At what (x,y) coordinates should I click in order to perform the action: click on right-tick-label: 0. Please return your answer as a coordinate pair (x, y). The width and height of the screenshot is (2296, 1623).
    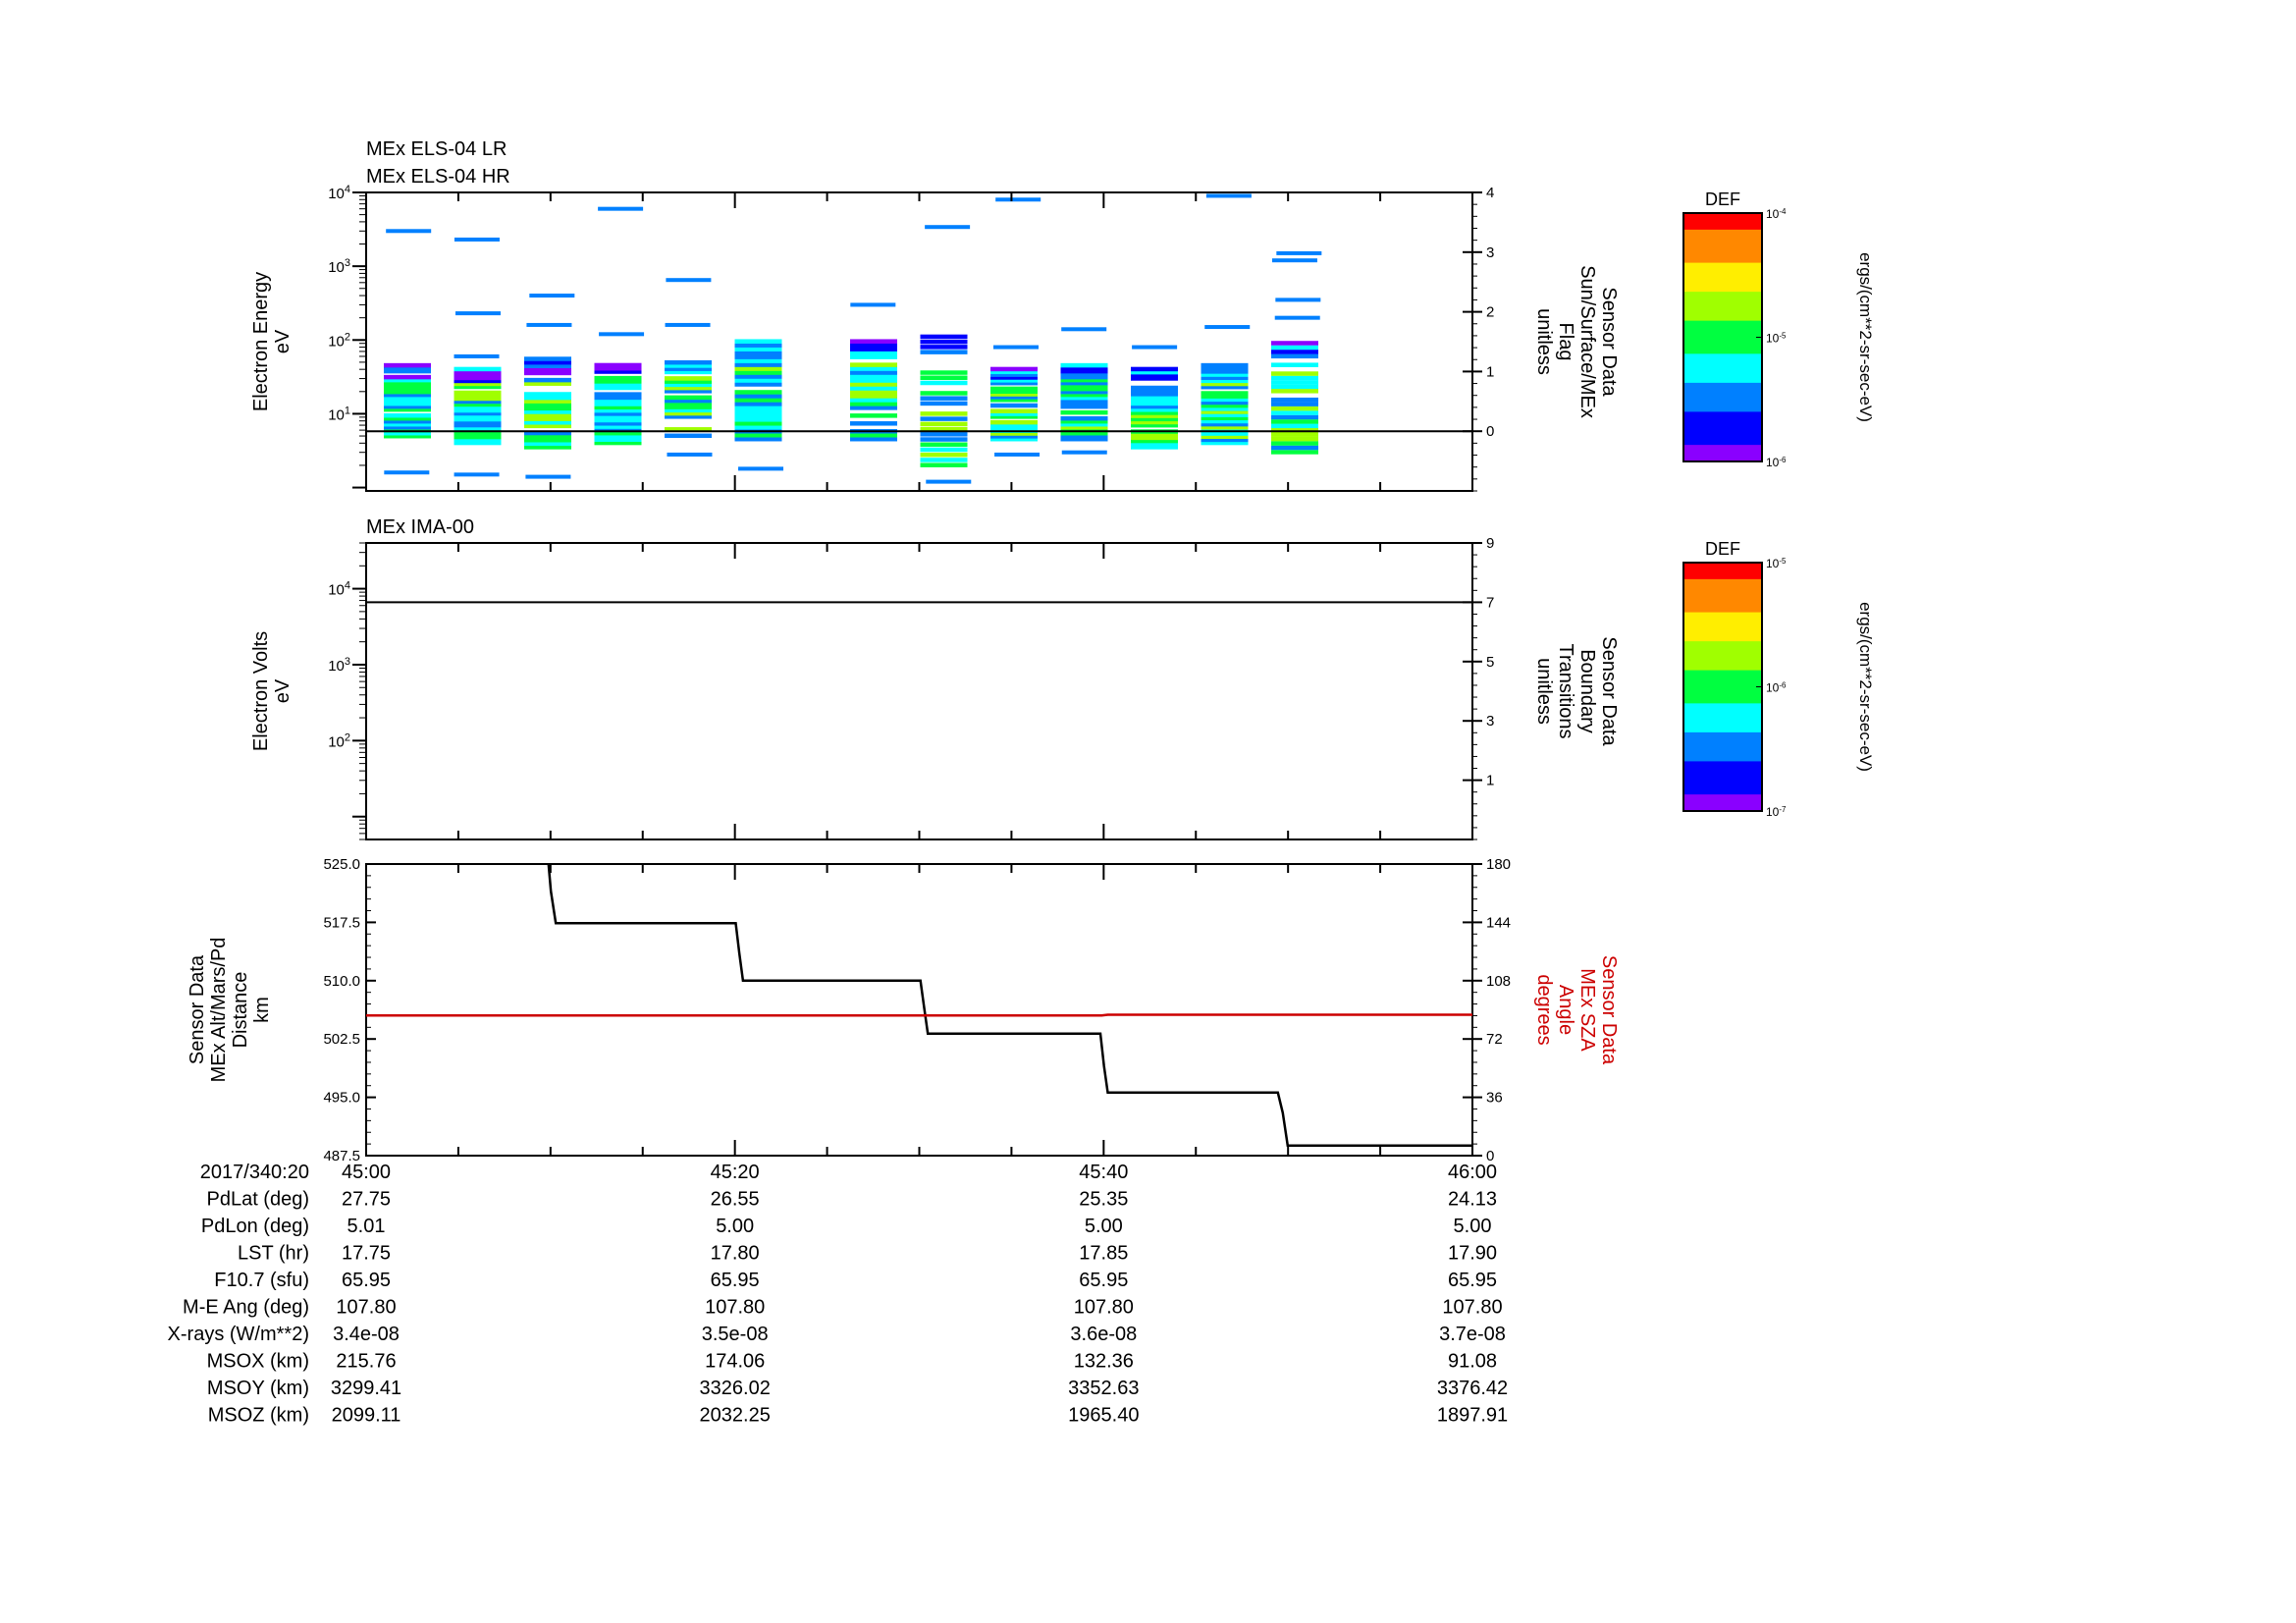
    Looking at the image, I should click on (1490, 432).